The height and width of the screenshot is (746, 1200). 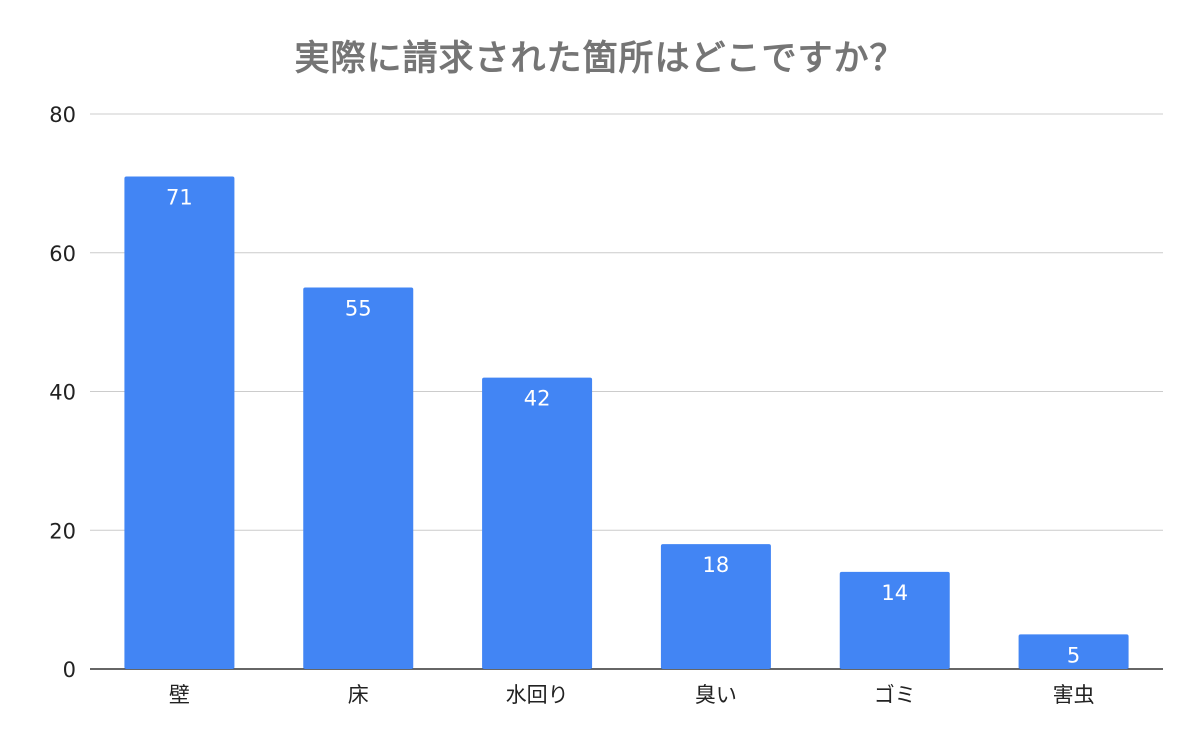 I want to click on data-label: 42, so click(x=537, y=399).